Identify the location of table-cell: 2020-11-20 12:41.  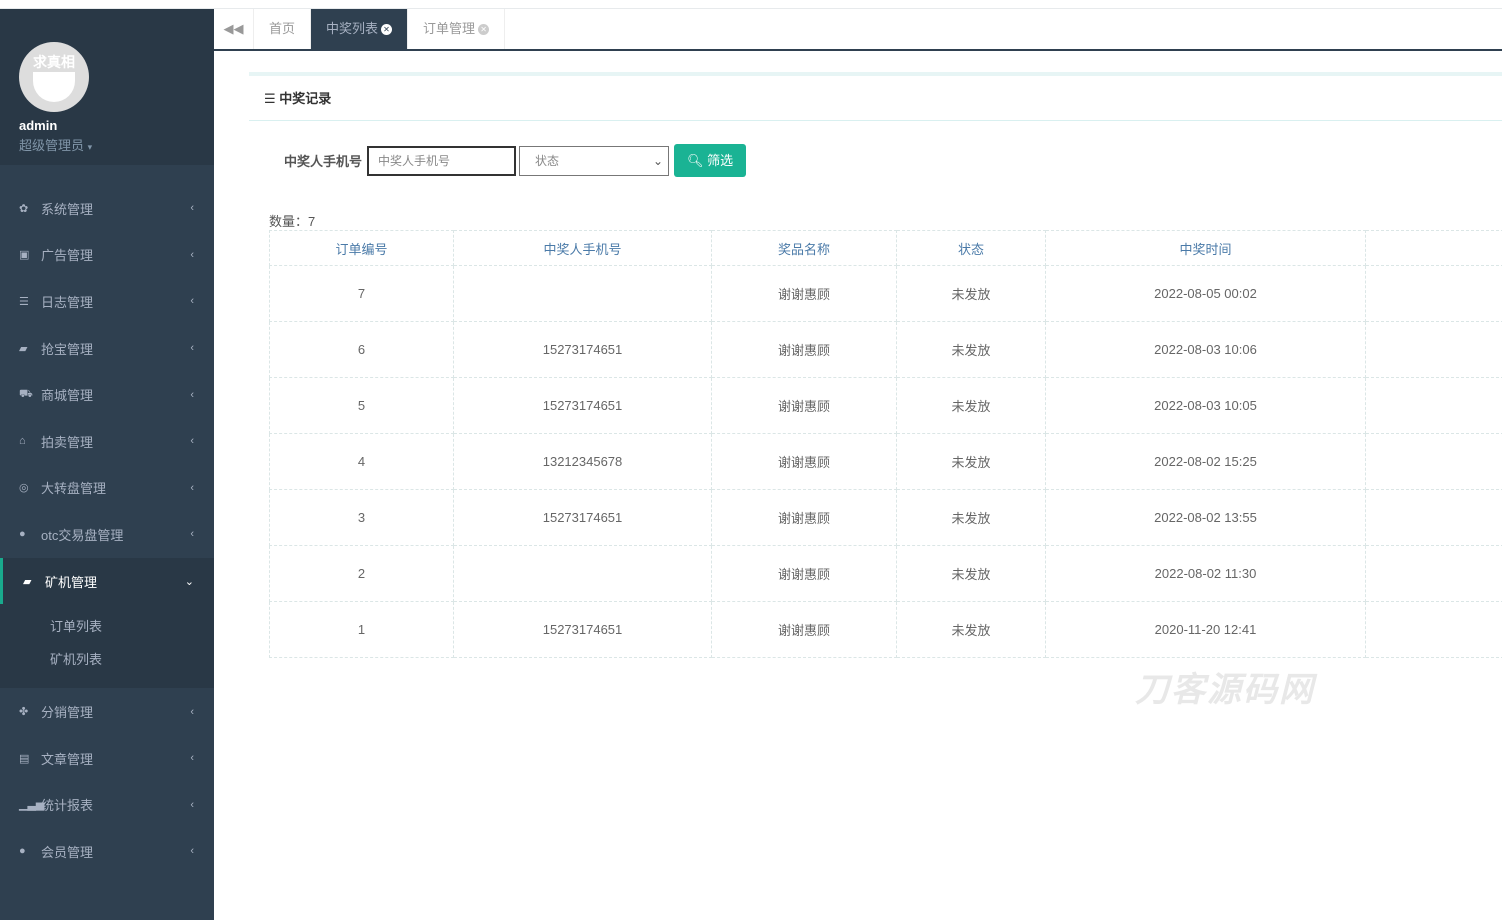
(1205, 629).